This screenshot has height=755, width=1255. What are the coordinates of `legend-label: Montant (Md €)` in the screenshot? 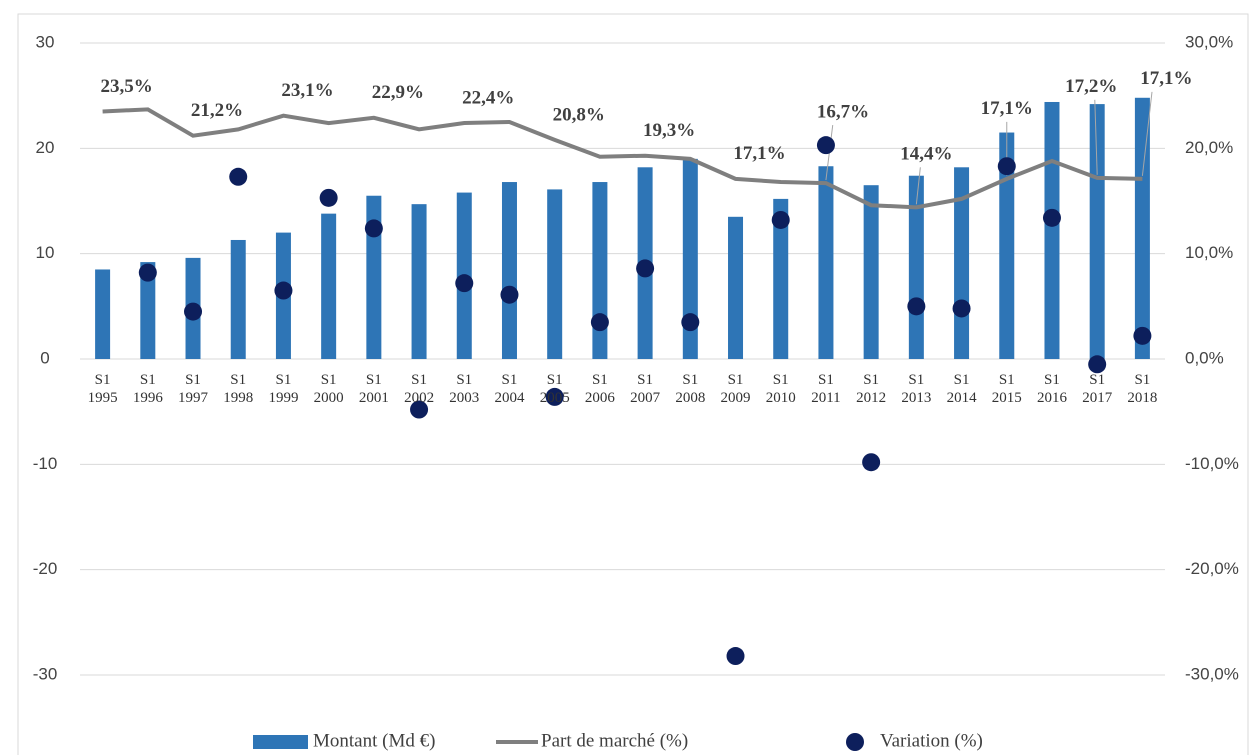 It's located at (374, 740).